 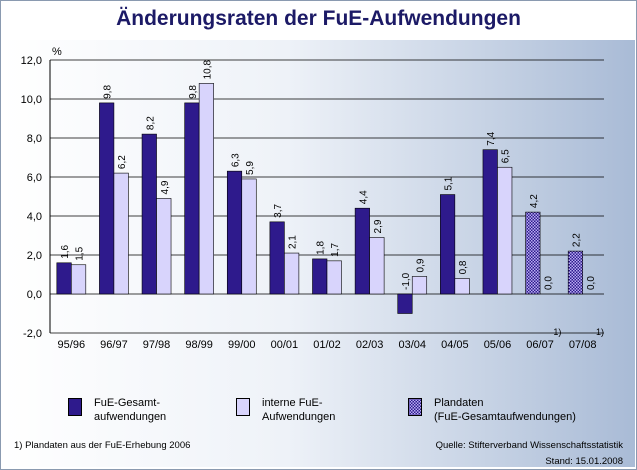 I want to click on y-tick-label: 6,0, so click(x=34, y=178).